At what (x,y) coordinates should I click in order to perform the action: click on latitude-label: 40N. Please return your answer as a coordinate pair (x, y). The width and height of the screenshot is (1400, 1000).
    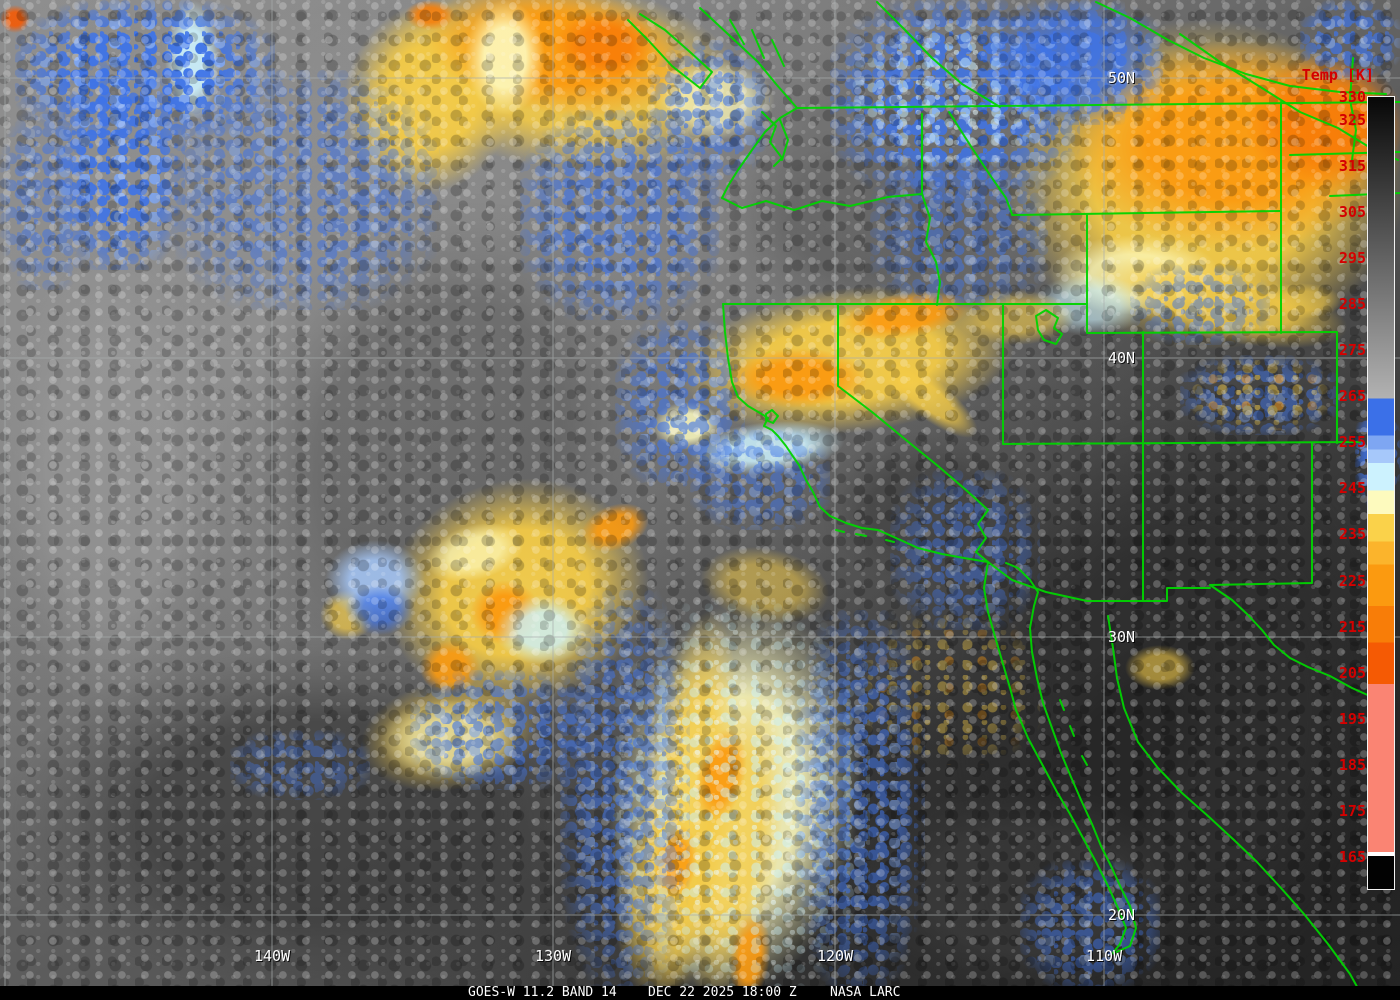
    Looking at the image, I should click on (1122, 358).